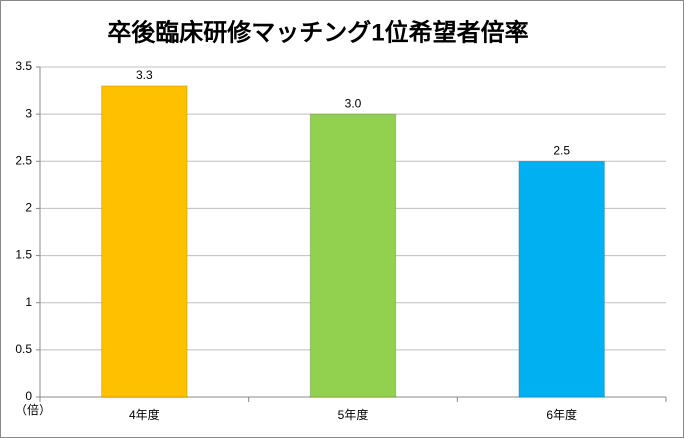  I want to click on y-tick-label: 1.5, so click(23, 255).